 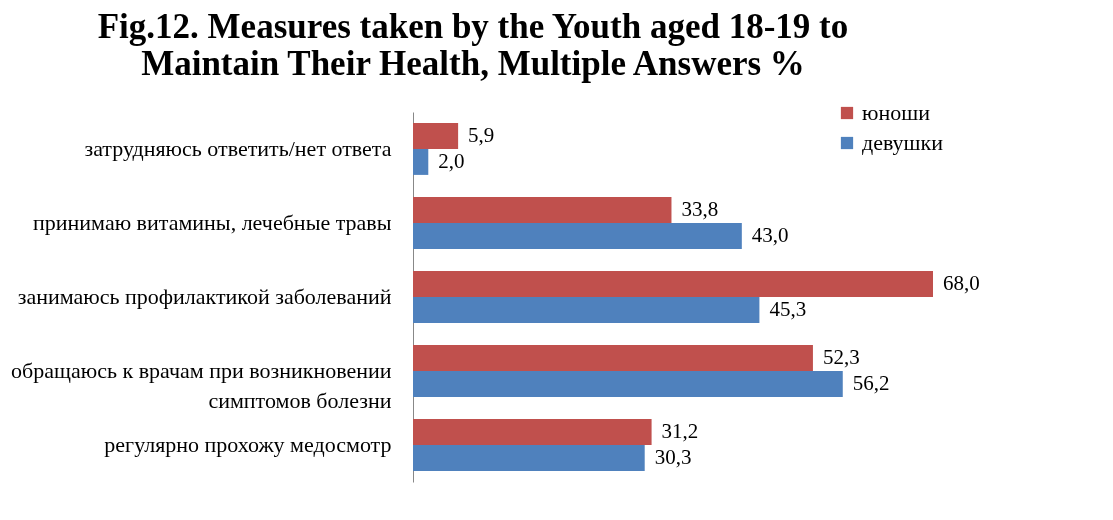 What do you see at coordinates (961, 283) in the screenshot?
I see `data-label: 68,0` at bounding box center [961, 283].